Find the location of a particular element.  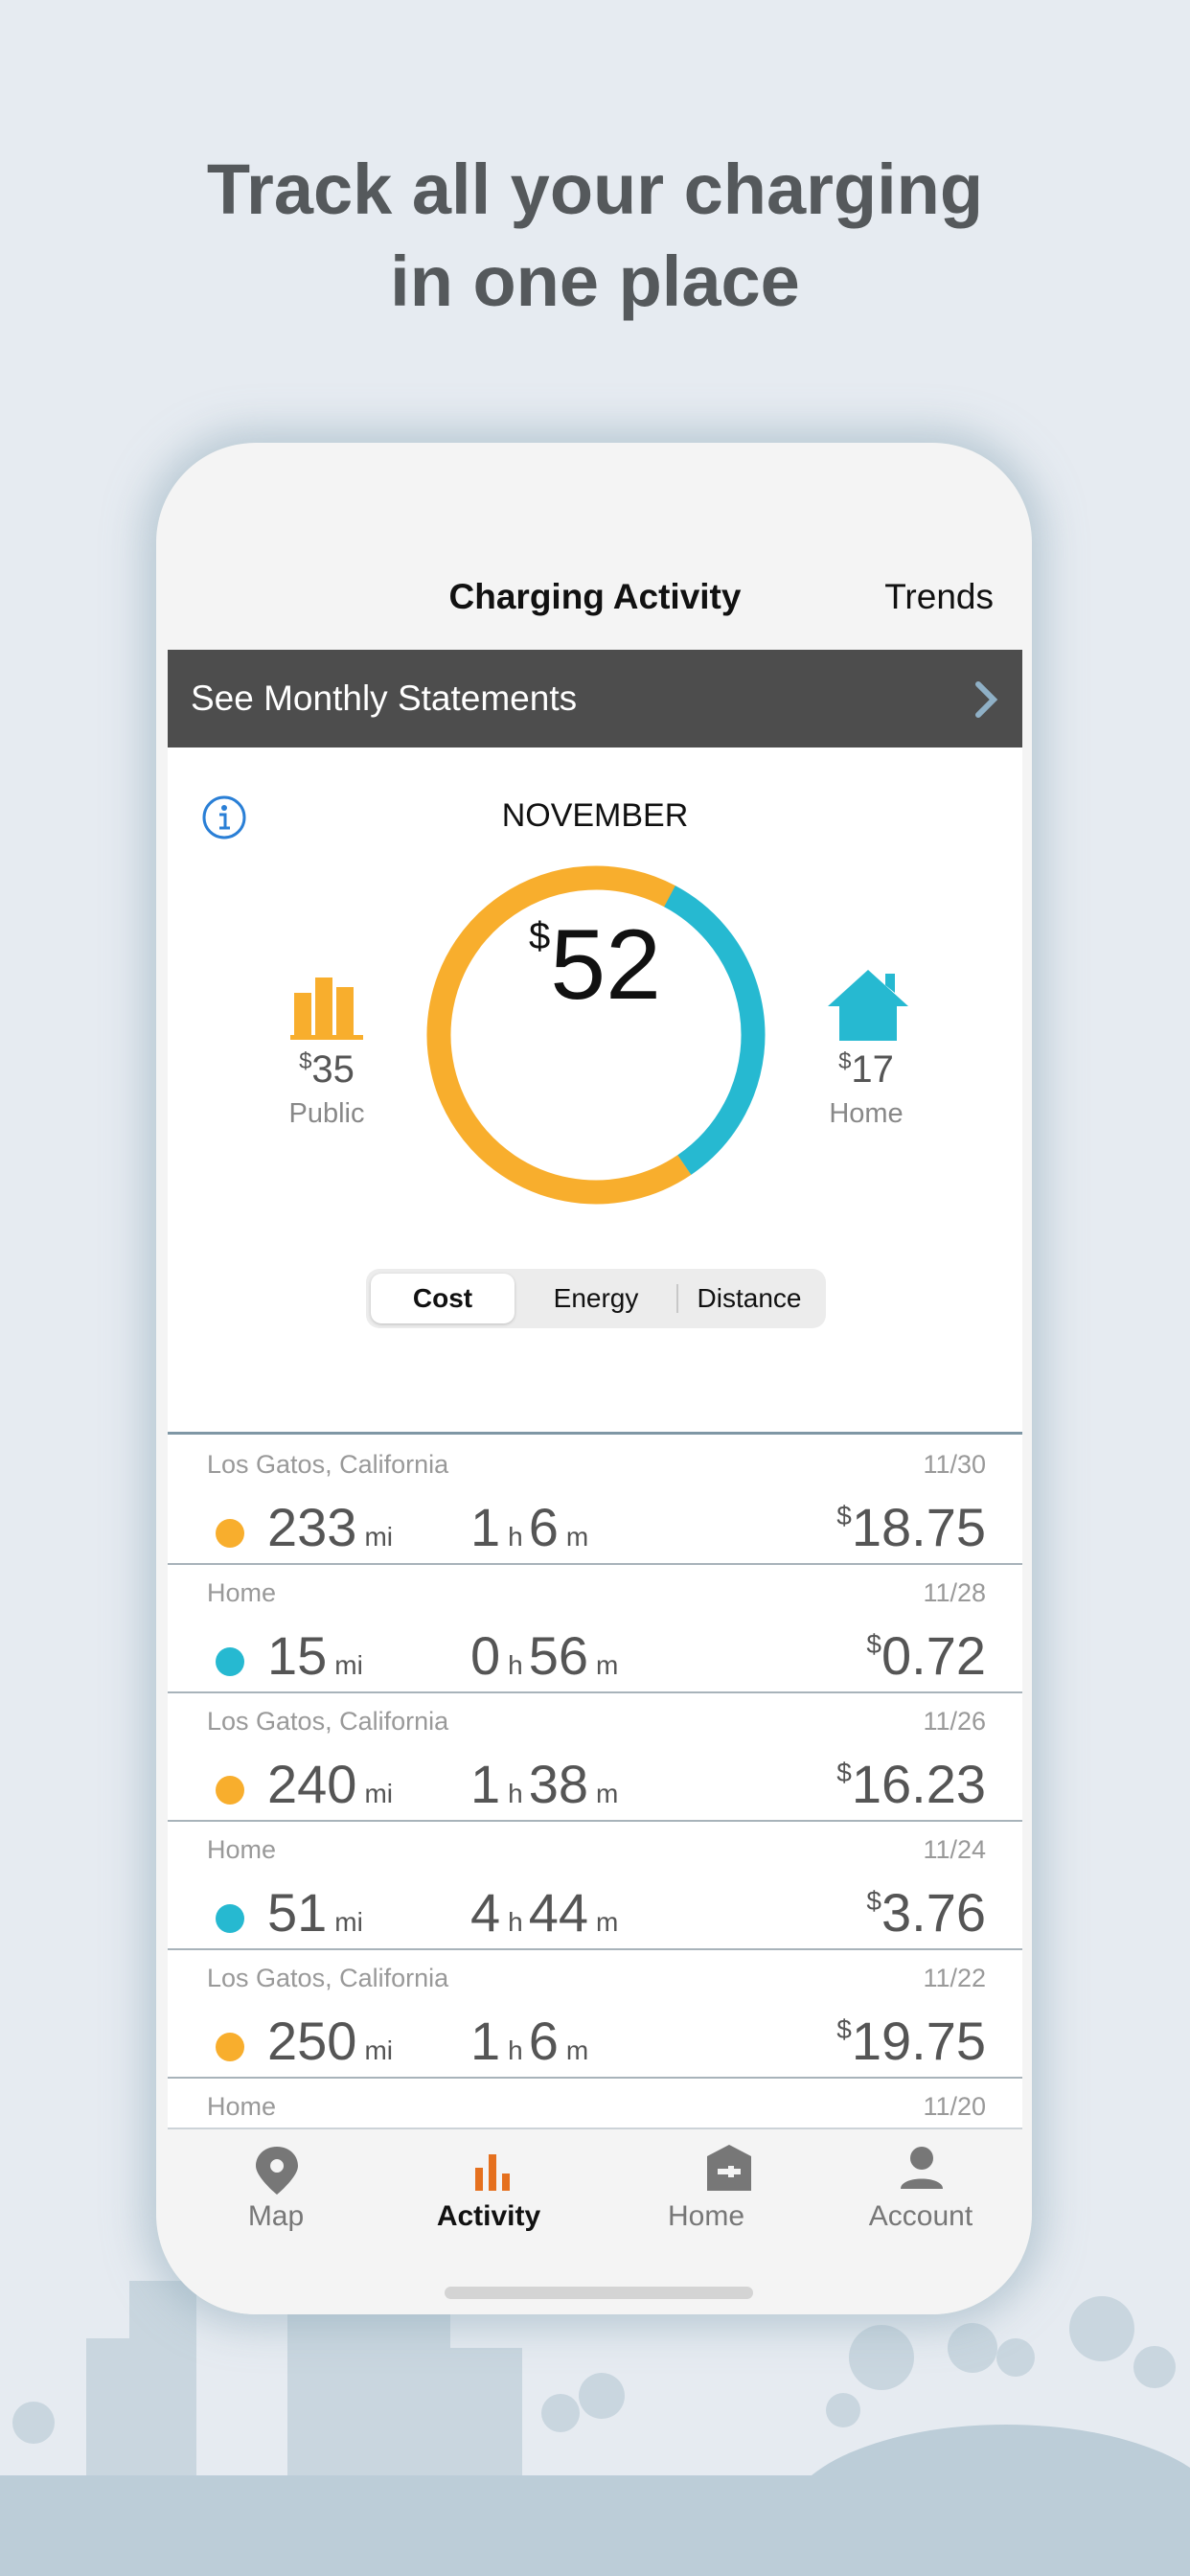

session-duration: 1 h 38 m is located at coordinates (547, 1784).